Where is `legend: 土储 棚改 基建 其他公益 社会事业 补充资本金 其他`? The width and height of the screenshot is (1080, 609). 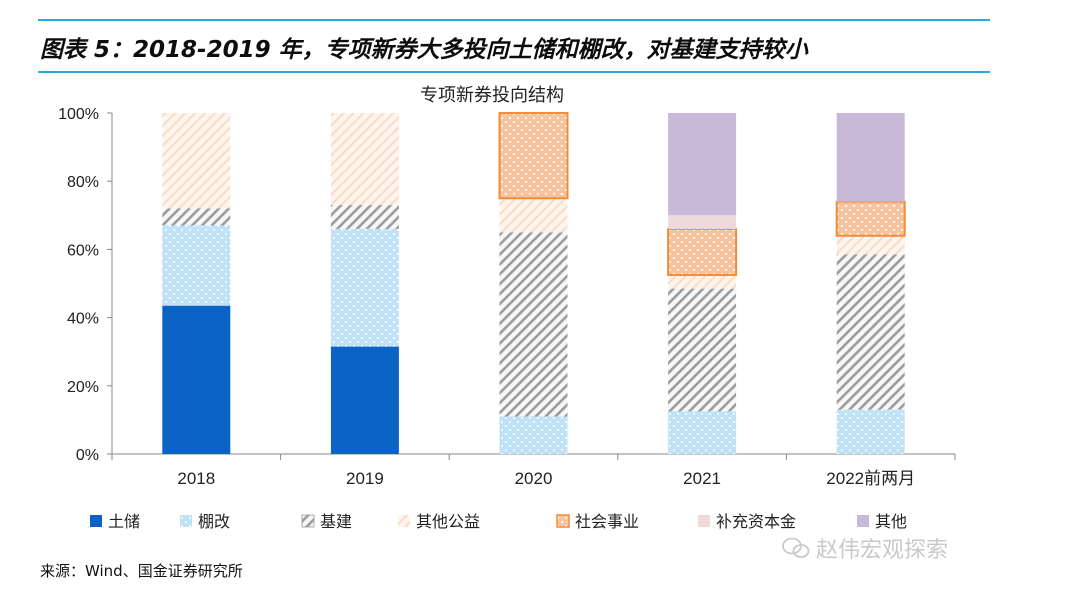 legend: 土储 棚改 基建 其他公益 社会事业 补充资本金 其他 is located at coordinates (498, 521).